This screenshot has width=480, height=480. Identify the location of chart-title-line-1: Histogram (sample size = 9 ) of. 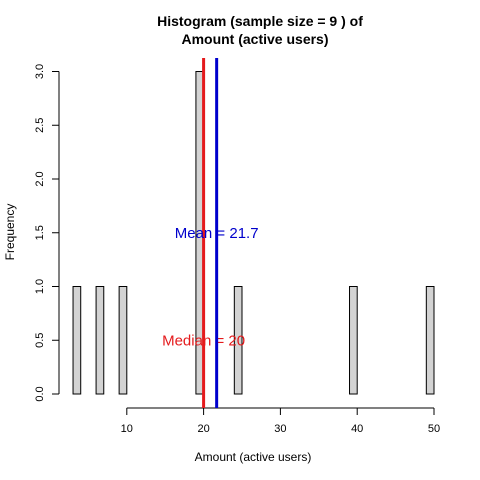
(260, 21).